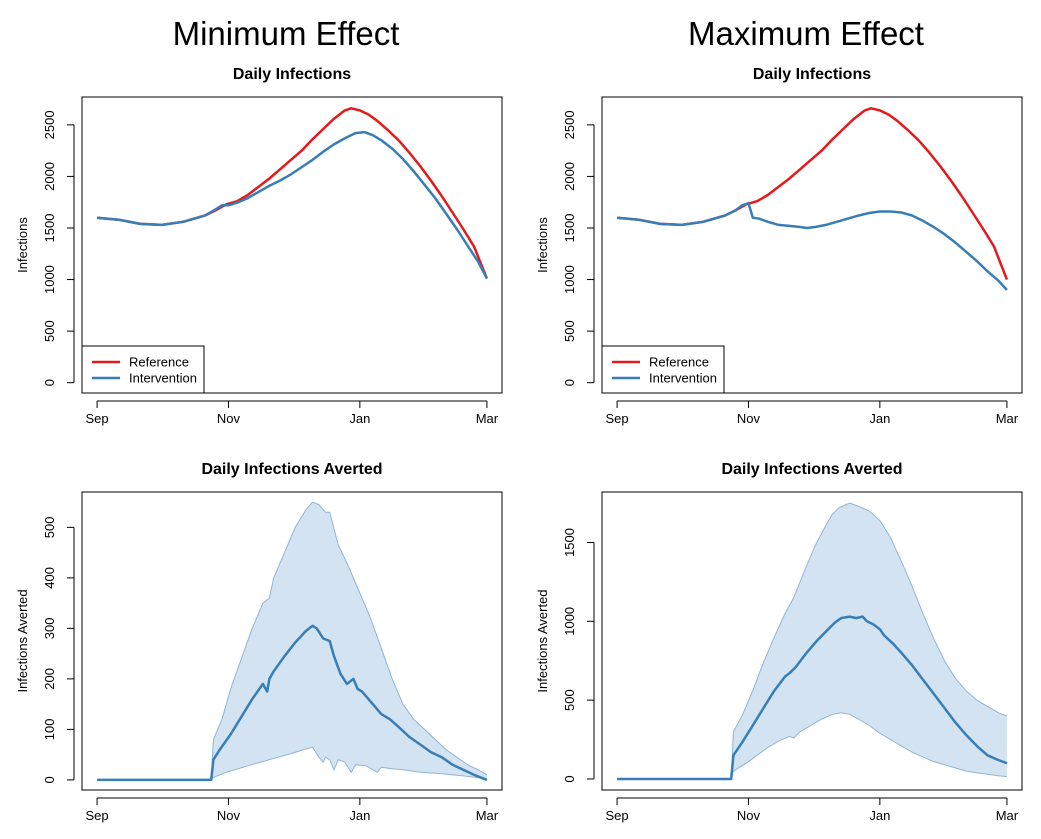 This screenshot has height=839, width=1041. I want to click on y-tick-label: 300, so click(49, 629).